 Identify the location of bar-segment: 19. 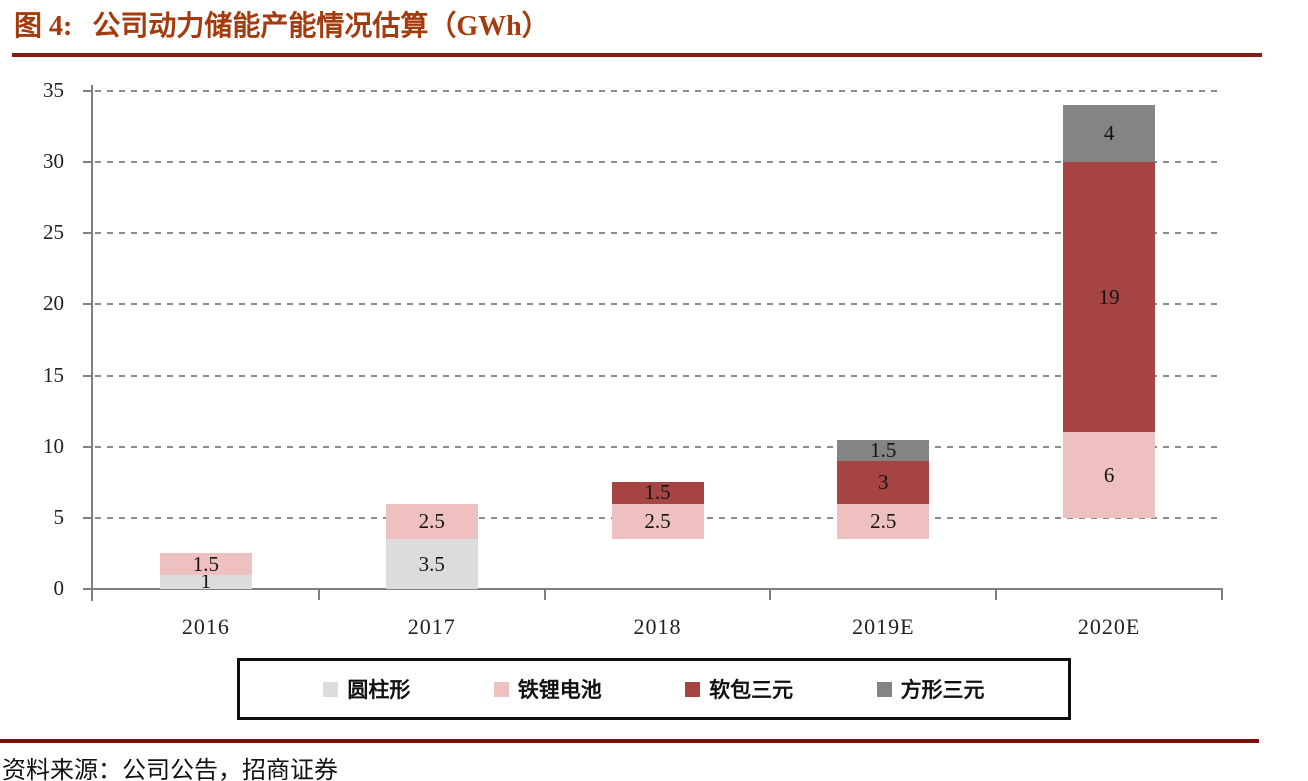
(1109, 297).